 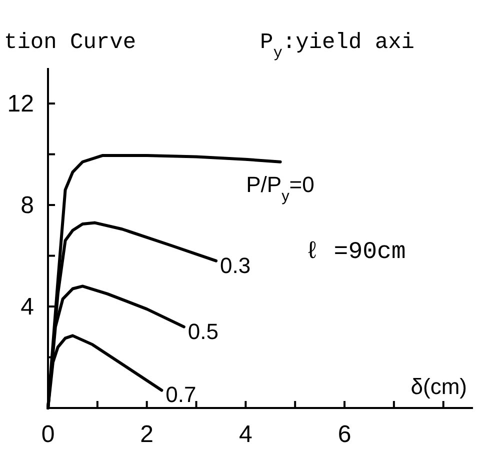 I want to click on x-tick-label: 0, so click(x=48, y=434).